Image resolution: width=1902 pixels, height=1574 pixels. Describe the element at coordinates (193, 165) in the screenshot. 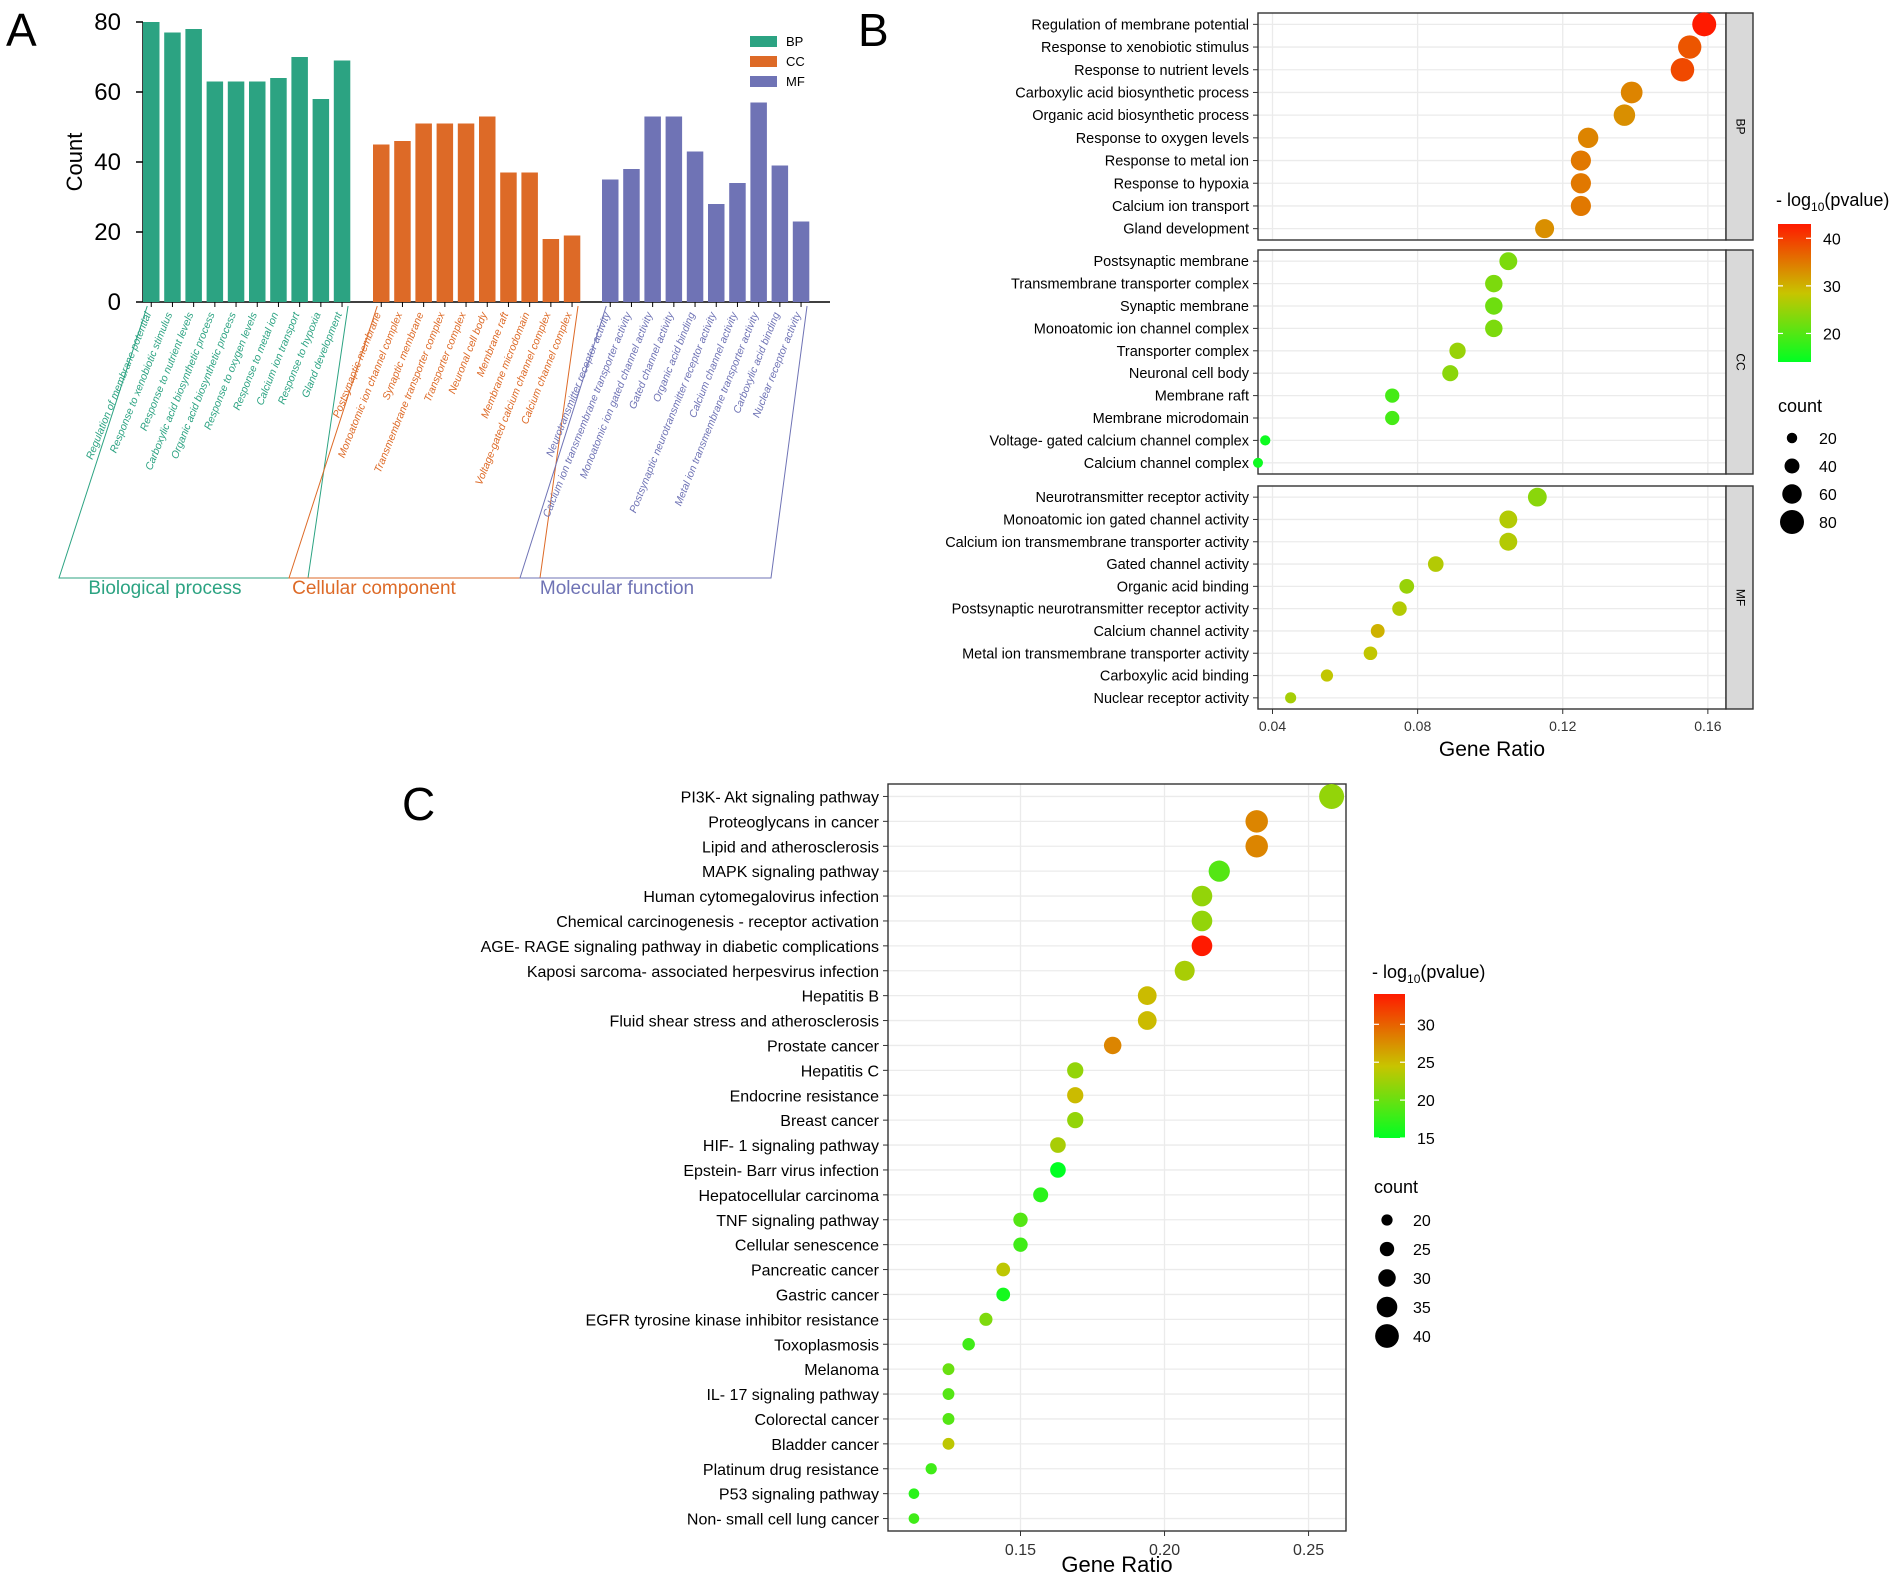

I see `bar-response-to-nutrient-levels` at that location.